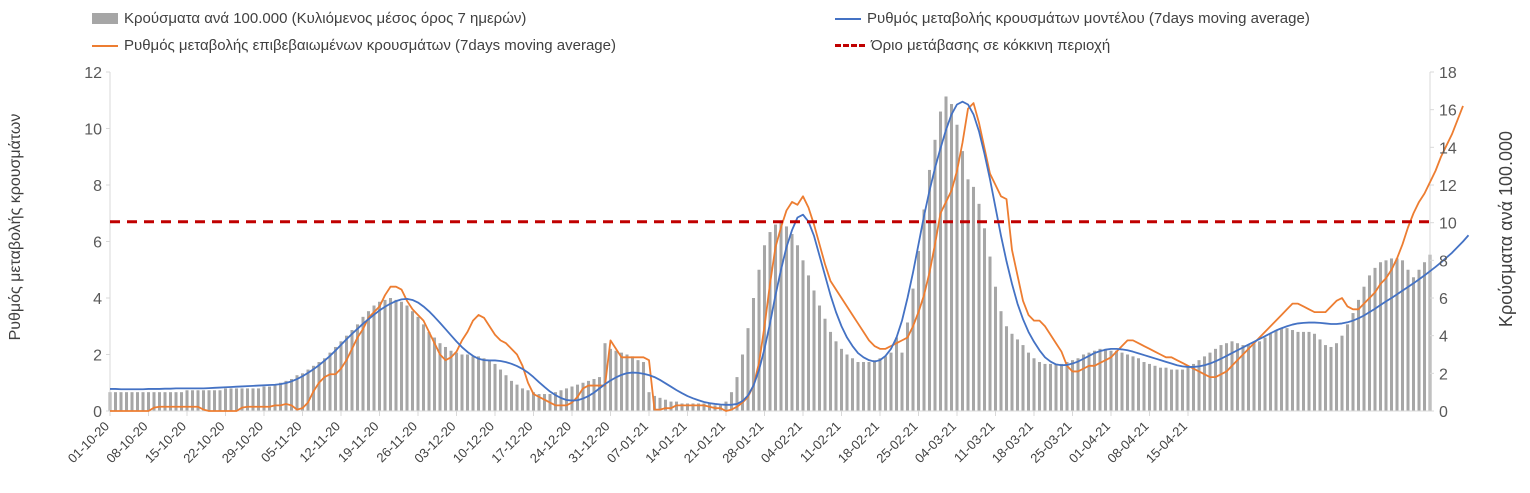 The height and width of the screenshot is (493, 1530). What do you see at coordinates (991, 45) in the screenshot?
I see `legend-threshold-label: Όριο μετάβασης σε κόκκινη περιοχή` at bounding box center [991, 45].